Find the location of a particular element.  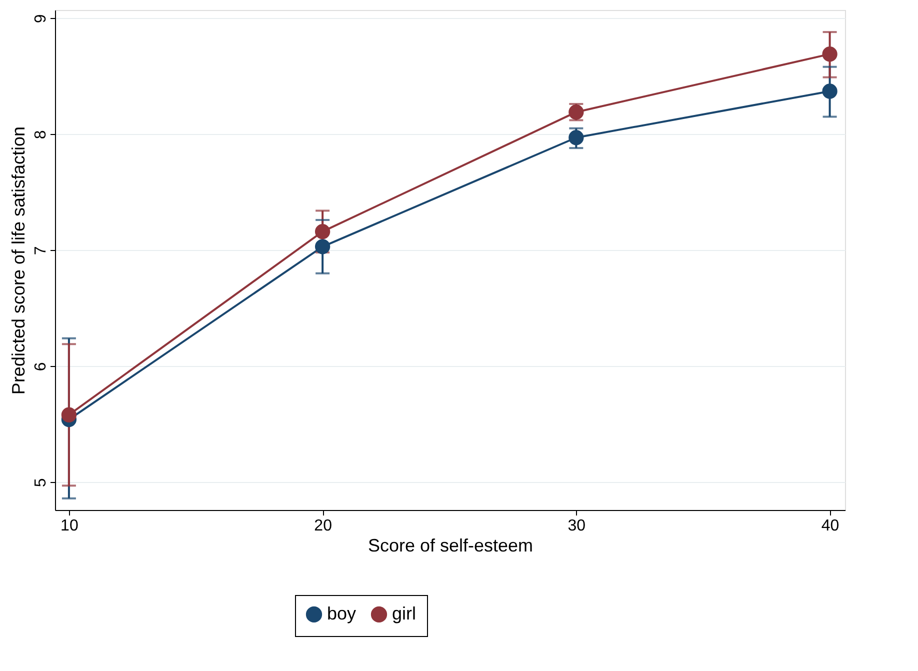

y-tick-label: 8 is located at coordinates (41, 135).